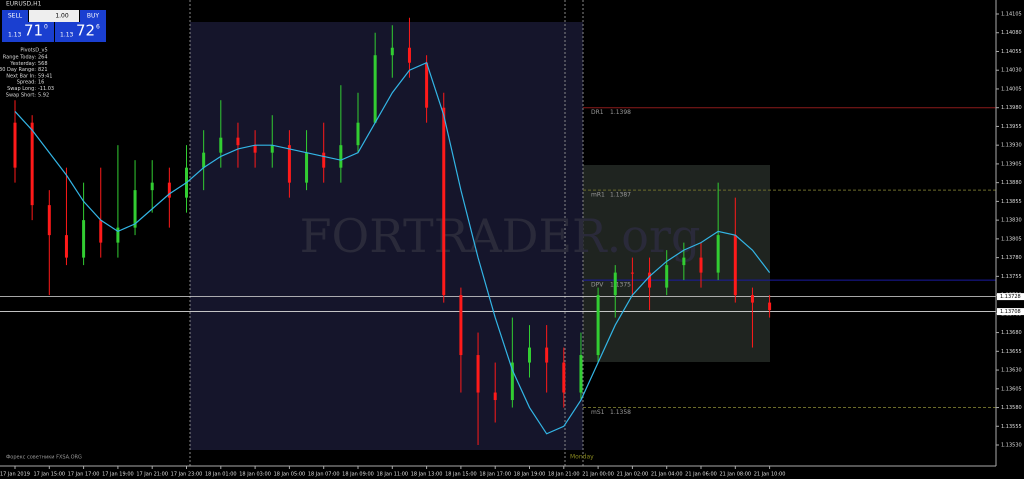 This screenshot has width=1024, height=479. I want to click on y-tick-label: 1.13580, so click(1011, 408).